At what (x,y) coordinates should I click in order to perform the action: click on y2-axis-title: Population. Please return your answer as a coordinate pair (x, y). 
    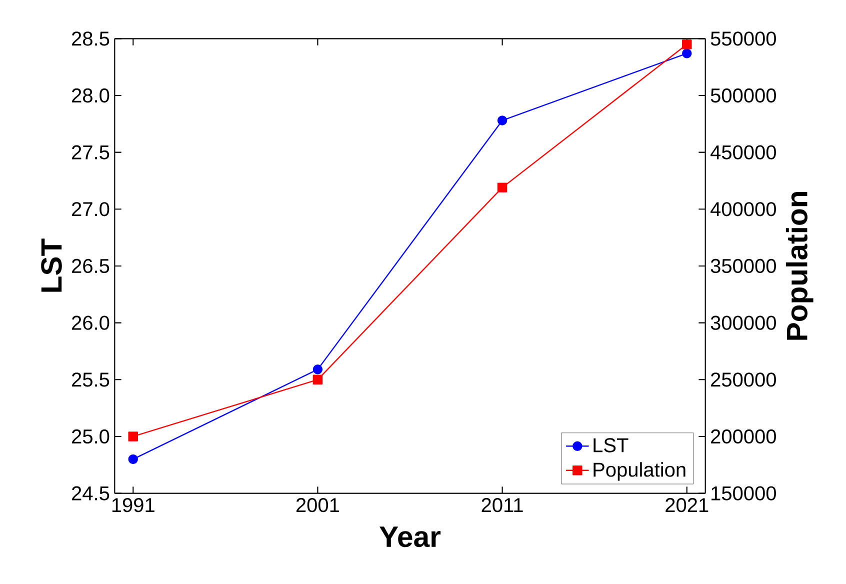
    Looking at the image, I should click on (800, 266).